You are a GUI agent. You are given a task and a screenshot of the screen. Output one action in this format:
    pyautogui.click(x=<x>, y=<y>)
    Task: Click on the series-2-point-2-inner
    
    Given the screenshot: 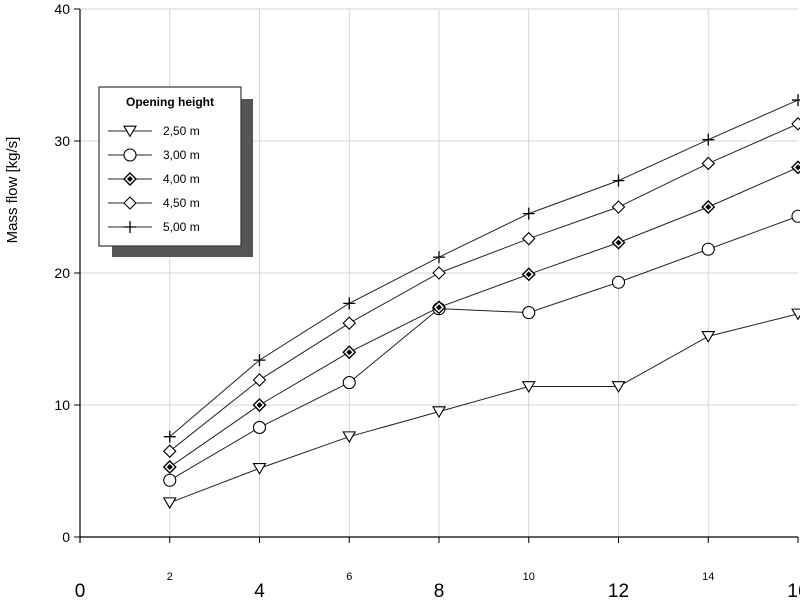 What is the action you would take?
    pyautogui.click(x=349, y=352)
    